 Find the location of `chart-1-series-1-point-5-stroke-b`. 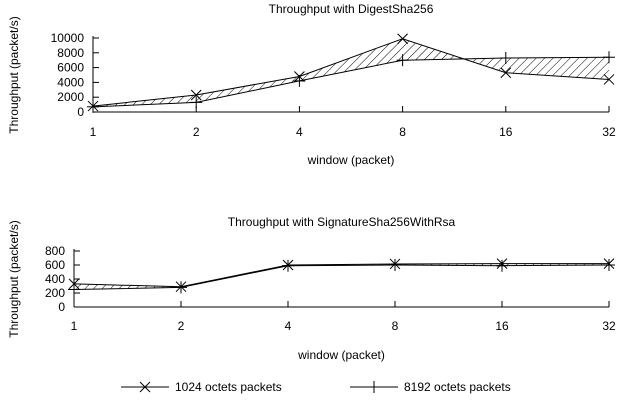

chart-1-series-1-point-5-stroke-b is located at coordinates (506, 73).